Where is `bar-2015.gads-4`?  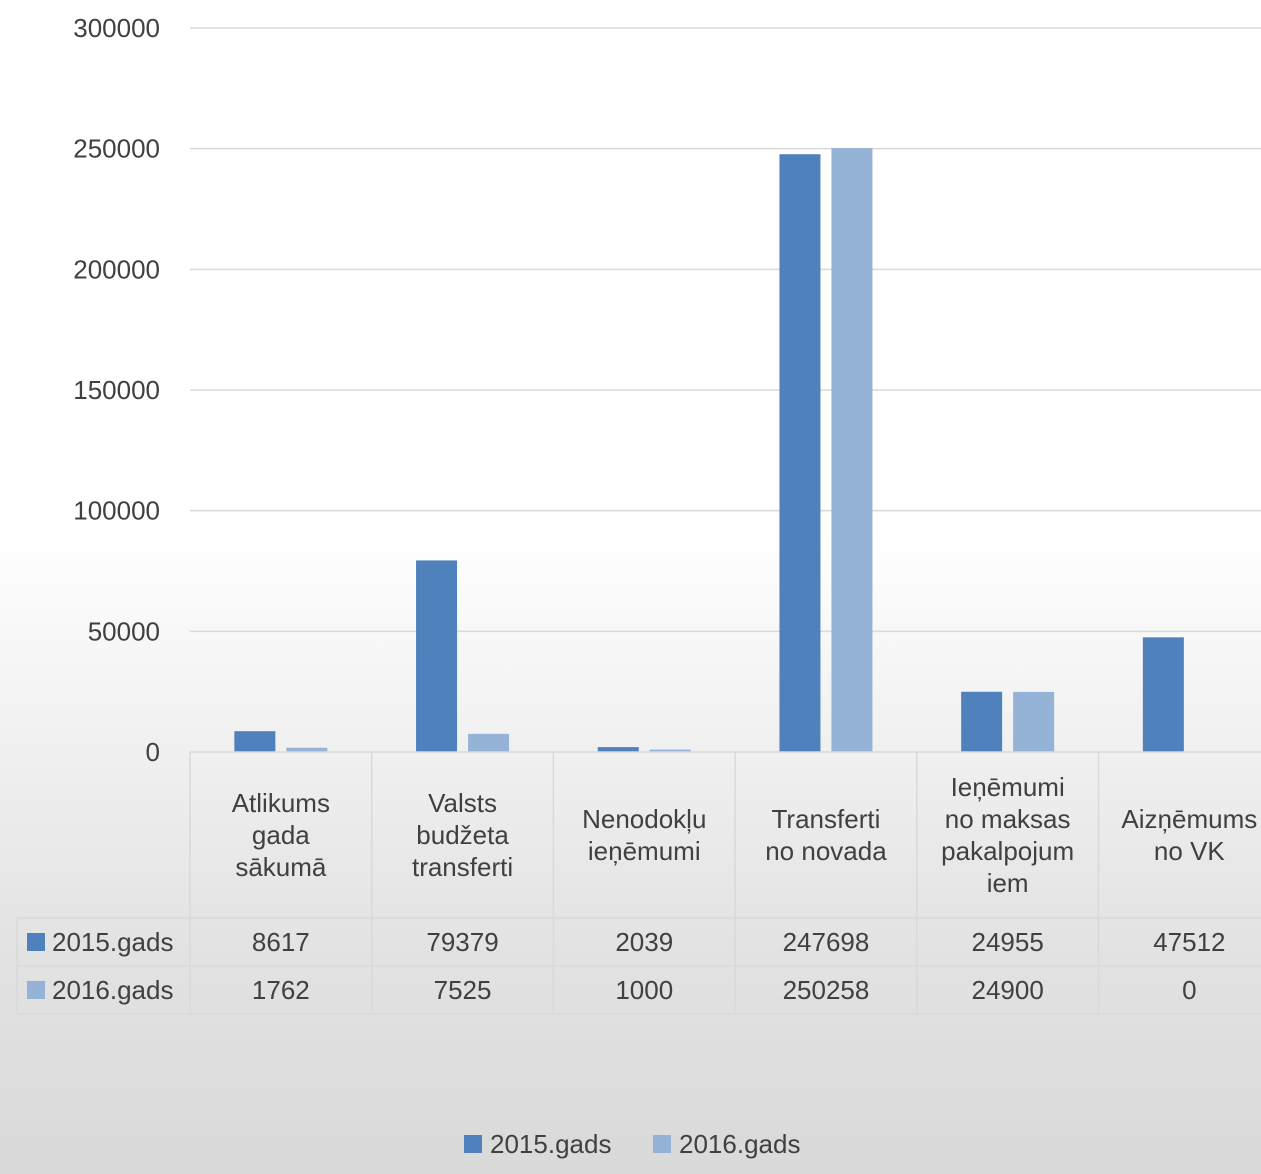
bar-2015.gads-4 is located at coordinates (800, 453).